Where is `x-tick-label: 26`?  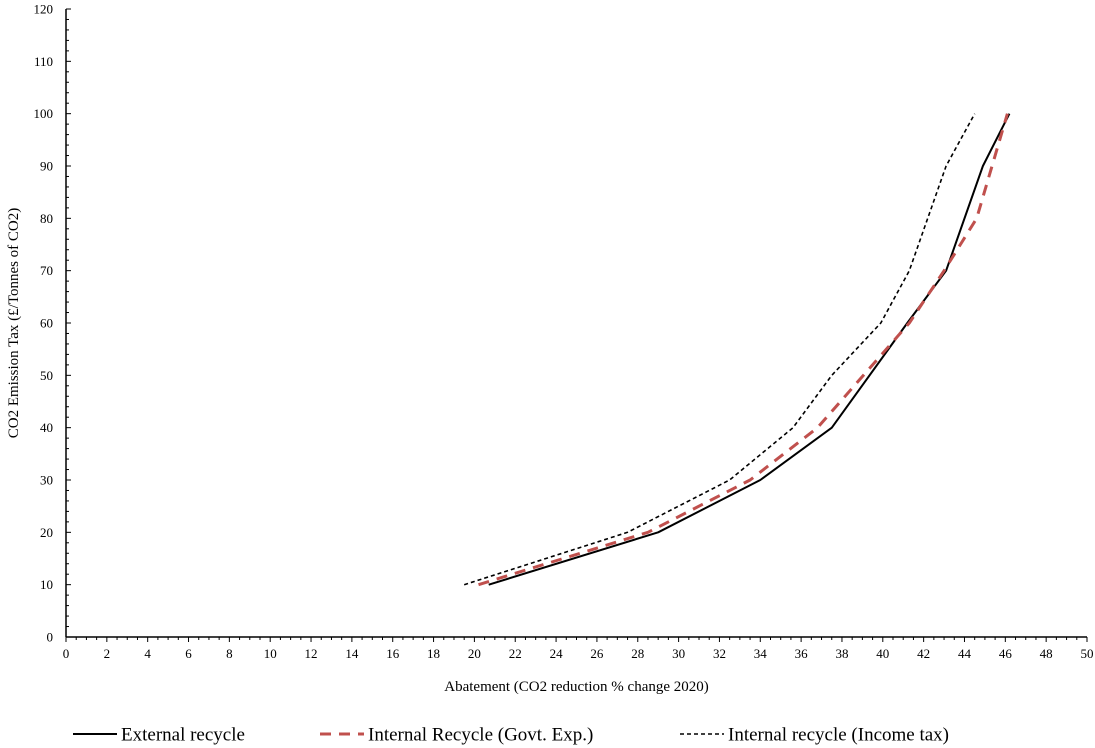
x-tick-label: 26 is located at coordinates (597, 653).